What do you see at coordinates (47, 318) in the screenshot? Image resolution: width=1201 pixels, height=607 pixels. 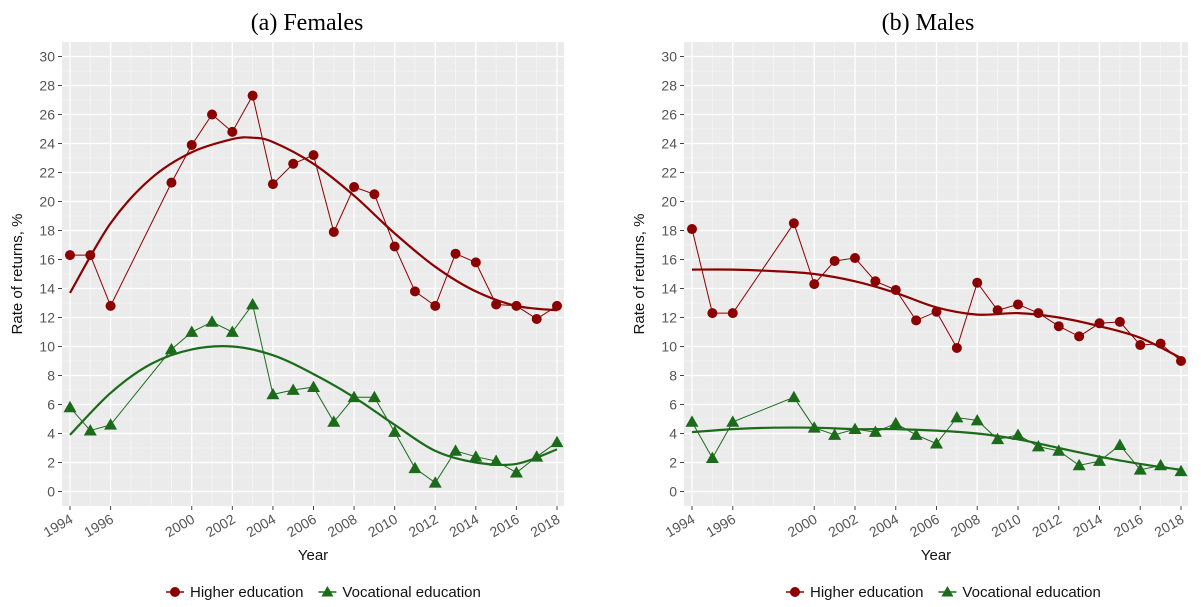 I see `y-tick-label: 12` at bounding box center [47, 318].